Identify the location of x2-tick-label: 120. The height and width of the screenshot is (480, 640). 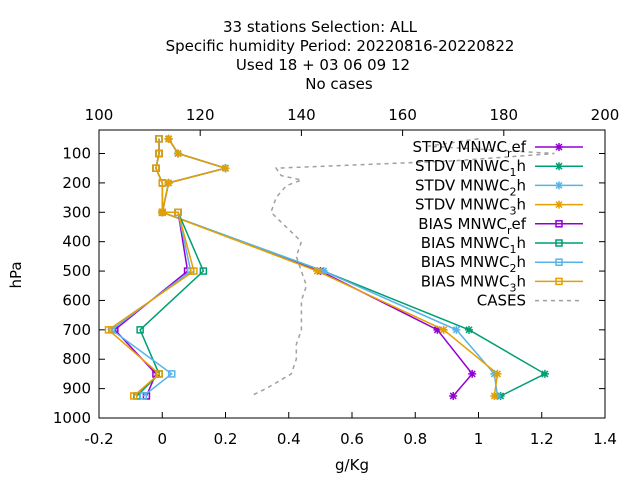
(200, 115).